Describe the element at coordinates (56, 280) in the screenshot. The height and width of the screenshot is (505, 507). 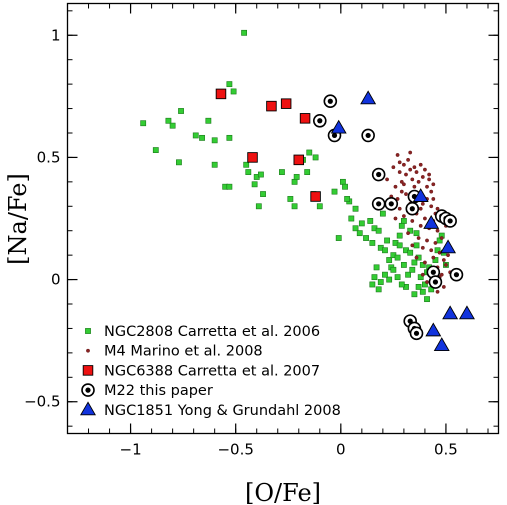
I see `y-tick-label: 0` at that location.